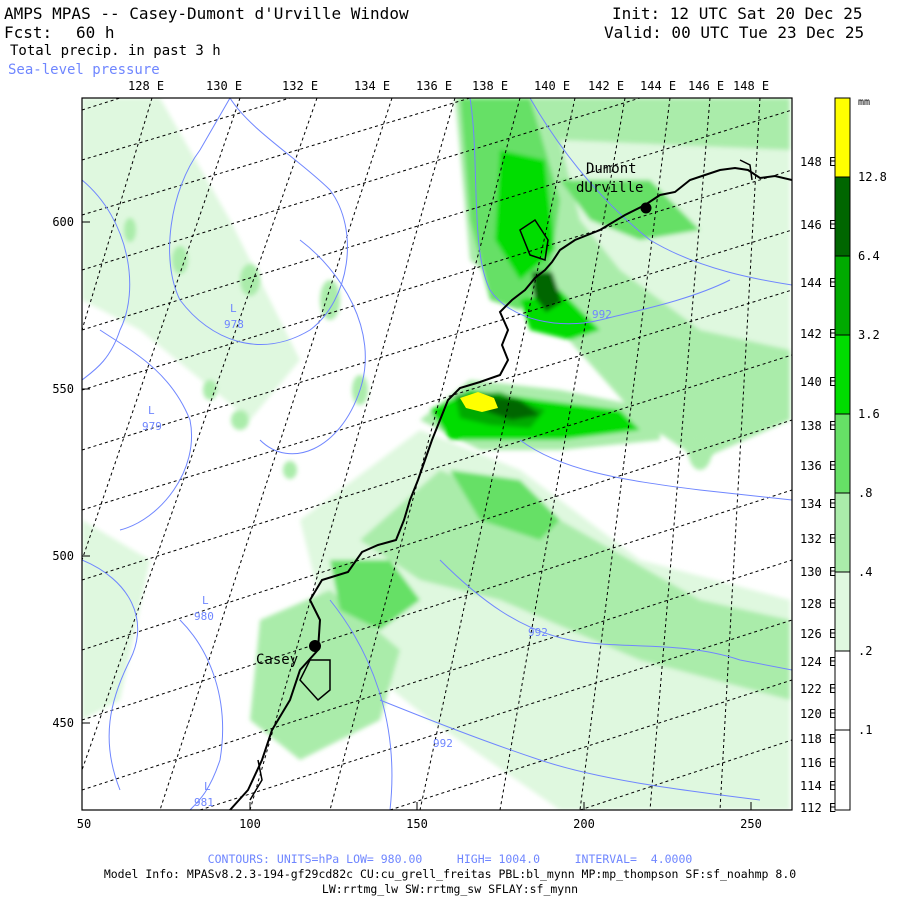  Describe the element at coordinates (865, 493) in the screenshot. I see `colorbar-level-0-8: .8` at that location.